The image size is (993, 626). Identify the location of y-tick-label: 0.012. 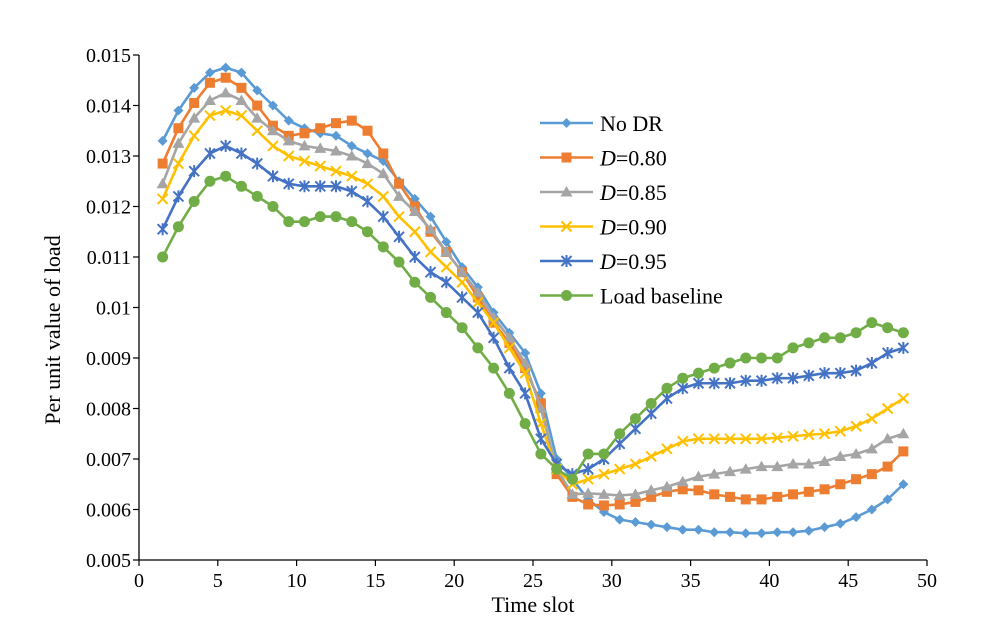
(108, 208).